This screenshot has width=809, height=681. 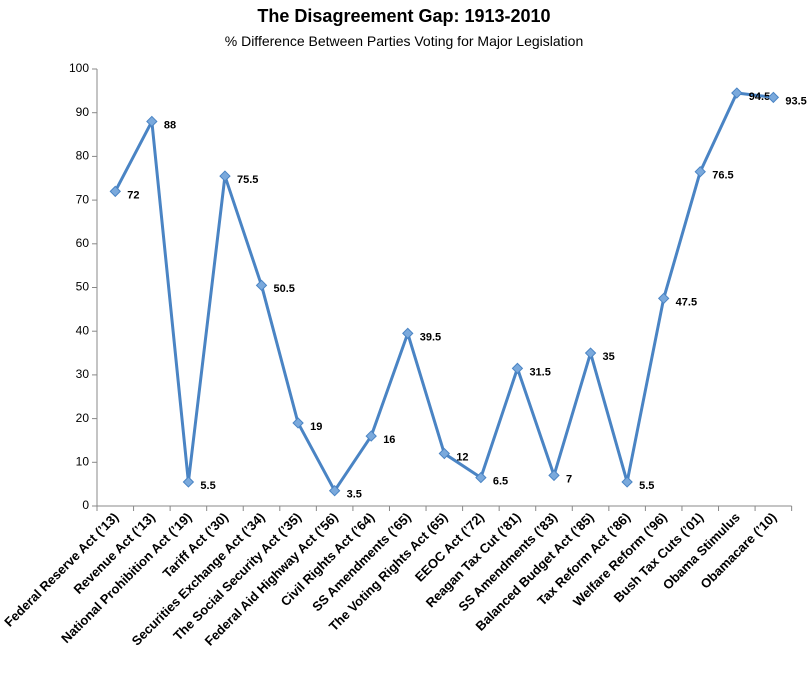 What do you see at coordinates (170, 125) in the screenshot?
I see `data-label: 88` at bounding box center [170, 125].